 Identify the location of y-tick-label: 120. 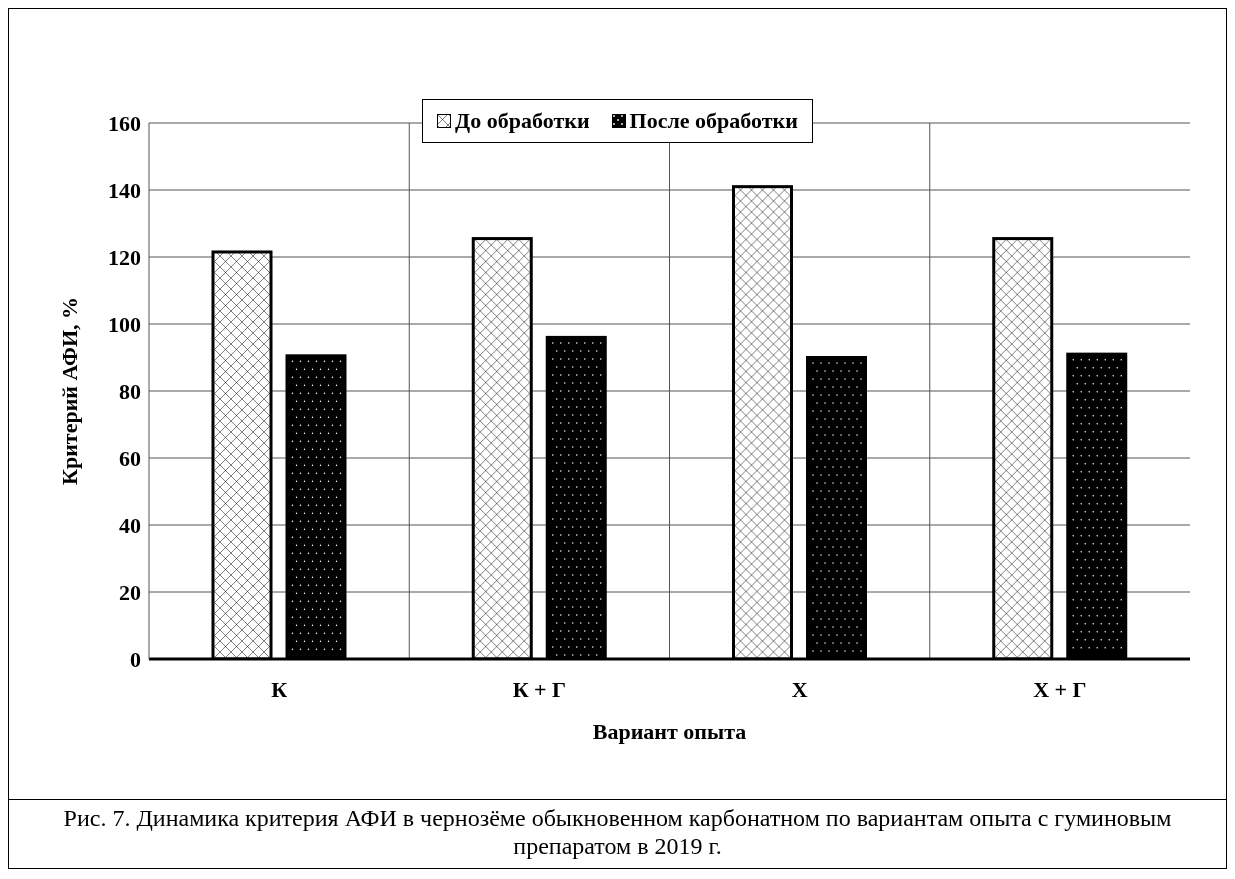
(124, 257).